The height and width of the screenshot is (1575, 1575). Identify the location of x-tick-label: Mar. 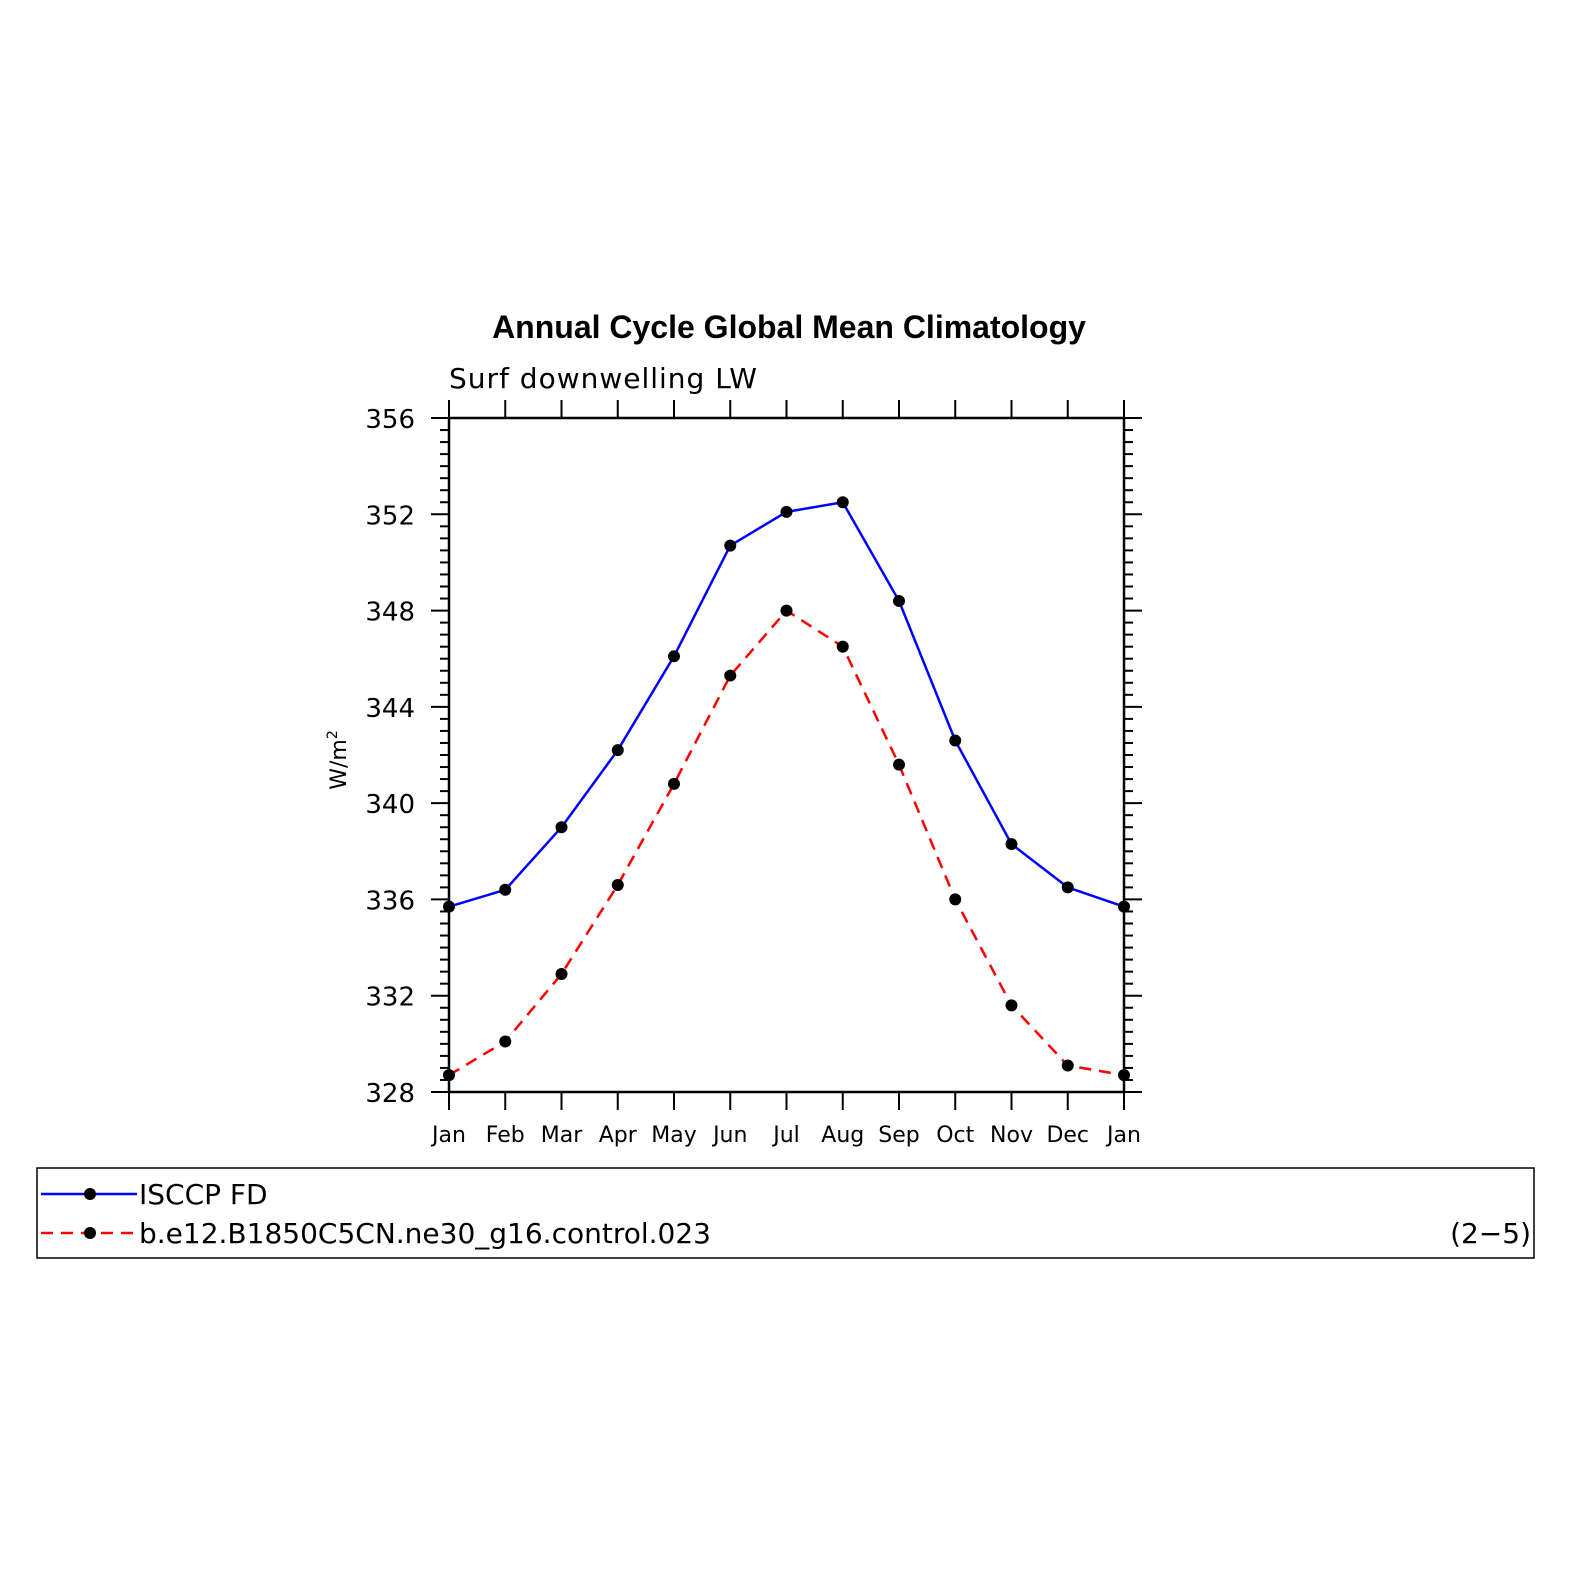
(562, 1135).